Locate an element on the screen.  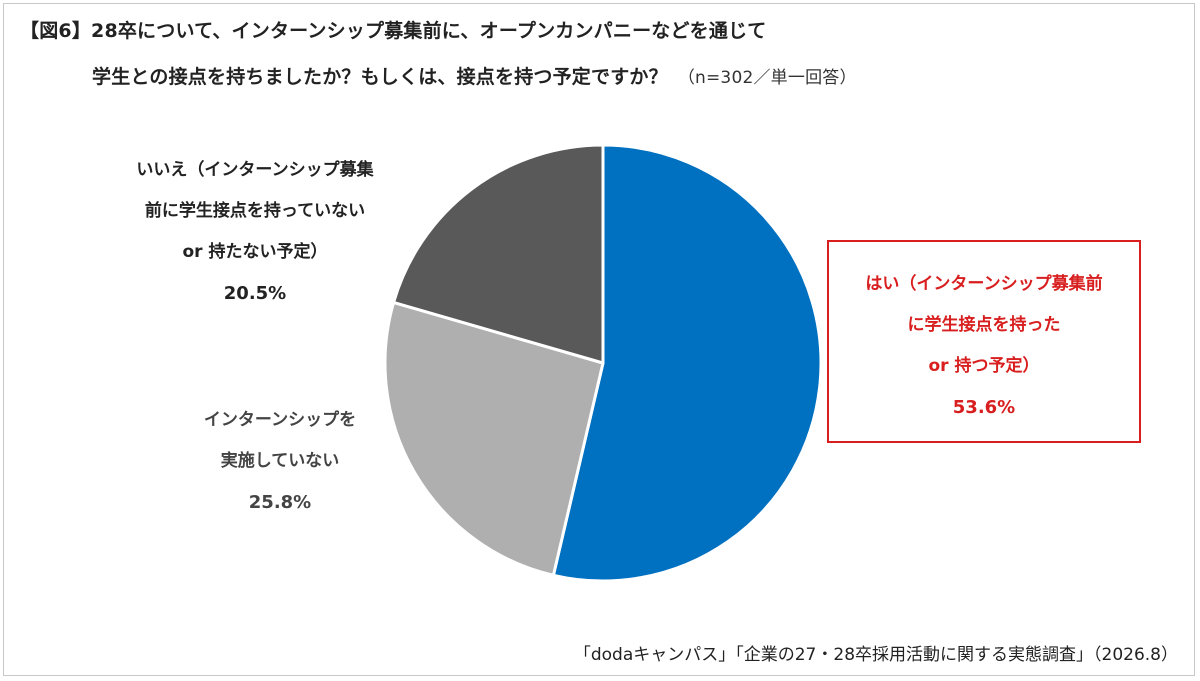
chart-title-line1: 【図6】28卒について、インターンシップ募集前に、オープンカンパニーなどを通じて is located at coordinates (393, 31).